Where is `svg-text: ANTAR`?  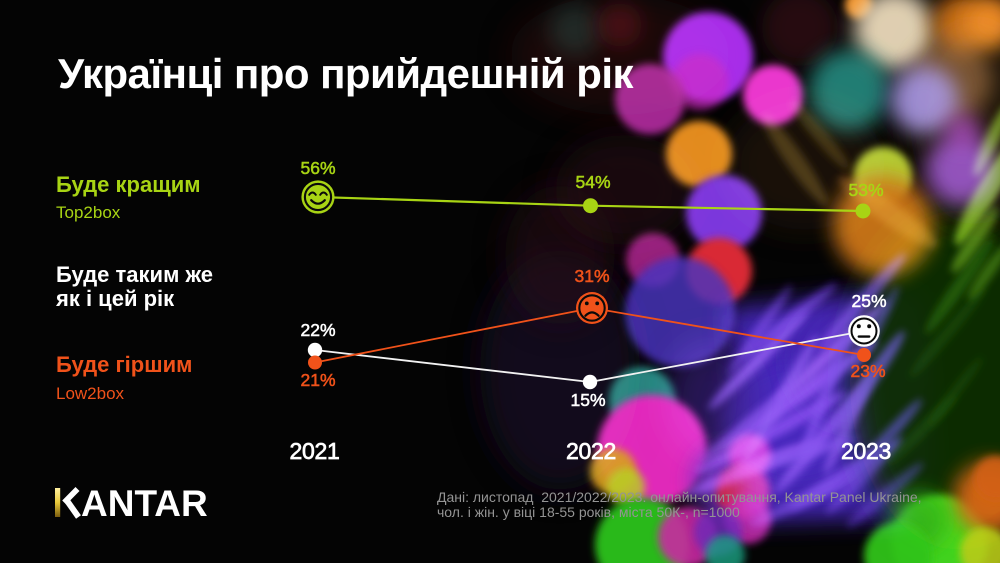
svg-text: ANTAR is located at coordinates (144, 503).